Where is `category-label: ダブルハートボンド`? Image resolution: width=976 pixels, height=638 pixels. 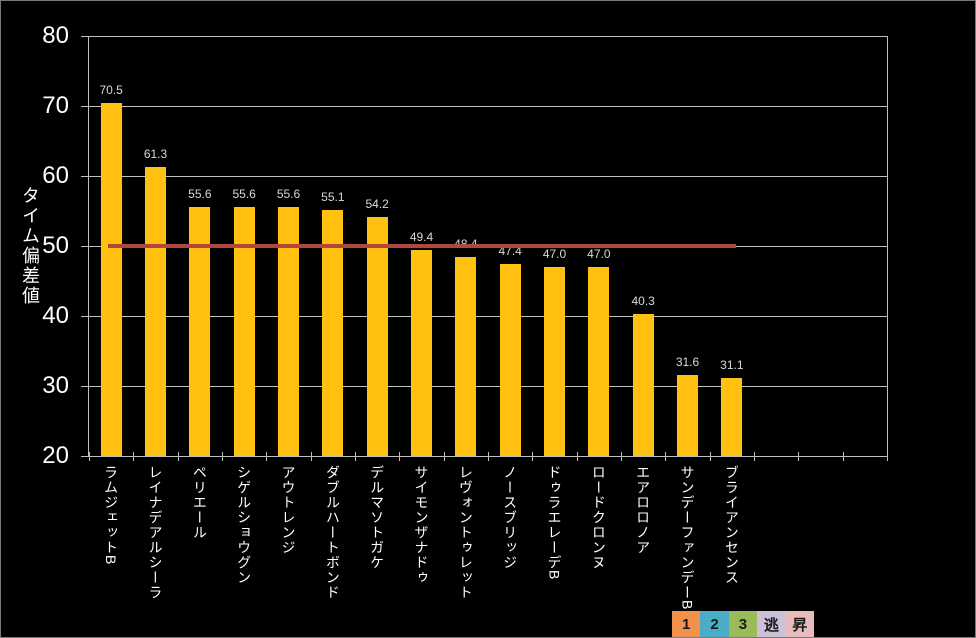
category-label: ダブルハートボンド is located at coordinates (332, 532).